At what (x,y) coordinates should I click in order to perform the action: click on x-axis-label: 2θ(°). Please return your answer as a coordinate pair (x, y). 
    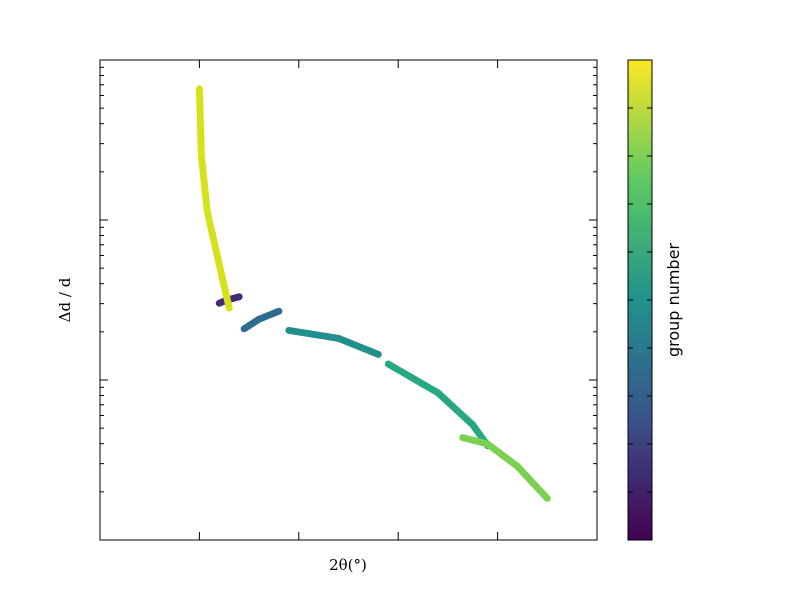
    Looking at the image, I should click on (348, 565).